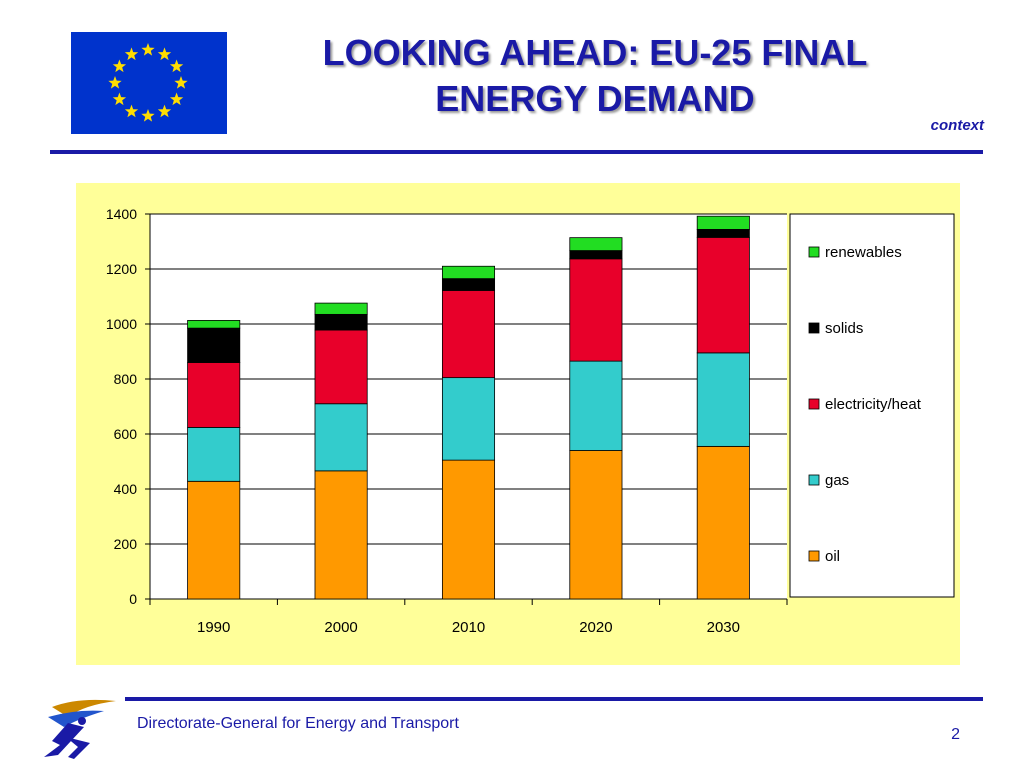 Image resolution: width=1024 pixels, height=768 pixels. What do you see at coordinates (79, 729) in the screenshot?
I see `dg-tren-logo-icon` at bounding box center [79, 729].